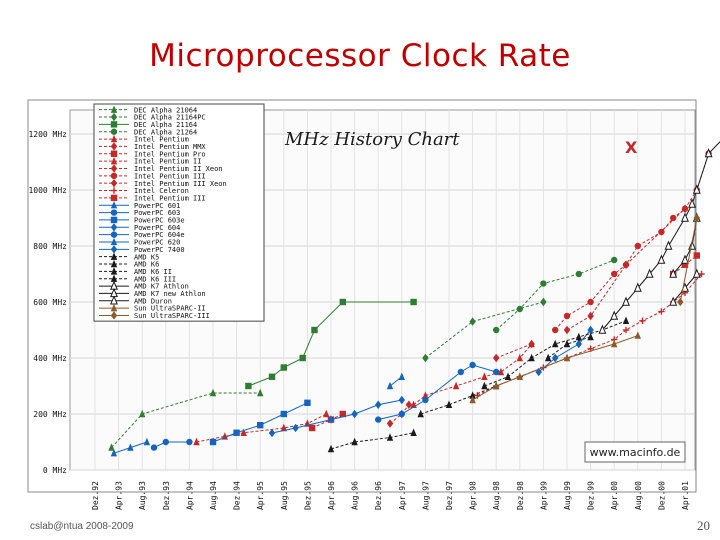  I want to click on legend-label: PowerPC 7400, so click(159, 250).